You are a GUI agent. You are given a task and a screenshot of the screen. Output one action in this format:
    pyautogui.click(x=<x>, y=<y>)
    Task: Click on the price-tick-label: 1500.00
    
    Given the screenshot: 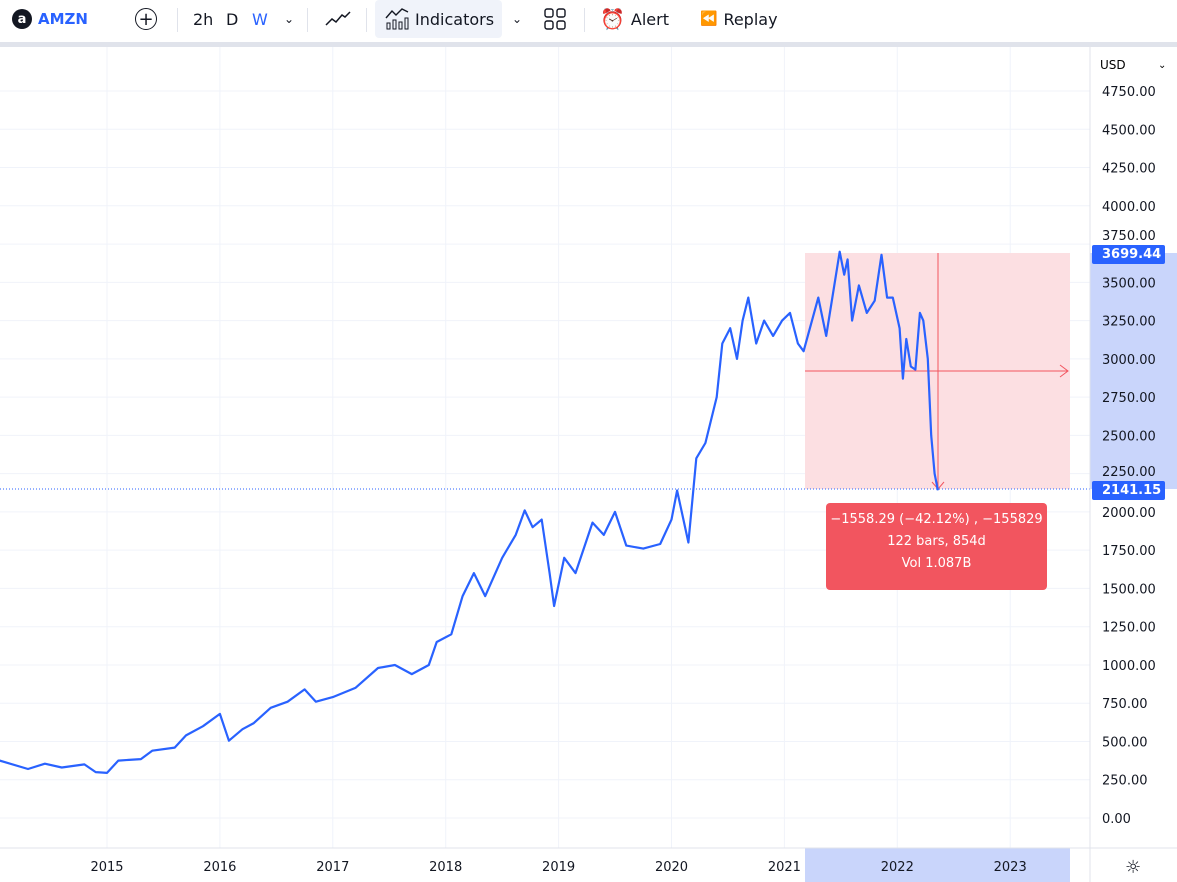 What is the action you would take?
    pyautogui.click(x=1129, y=589)
    